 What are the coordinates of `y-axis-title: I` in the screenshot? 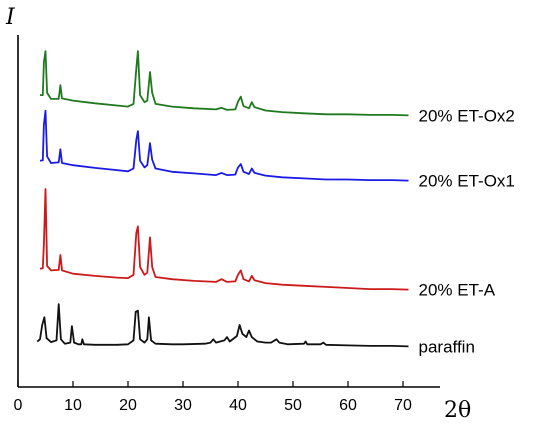 It's located at (10, 17).